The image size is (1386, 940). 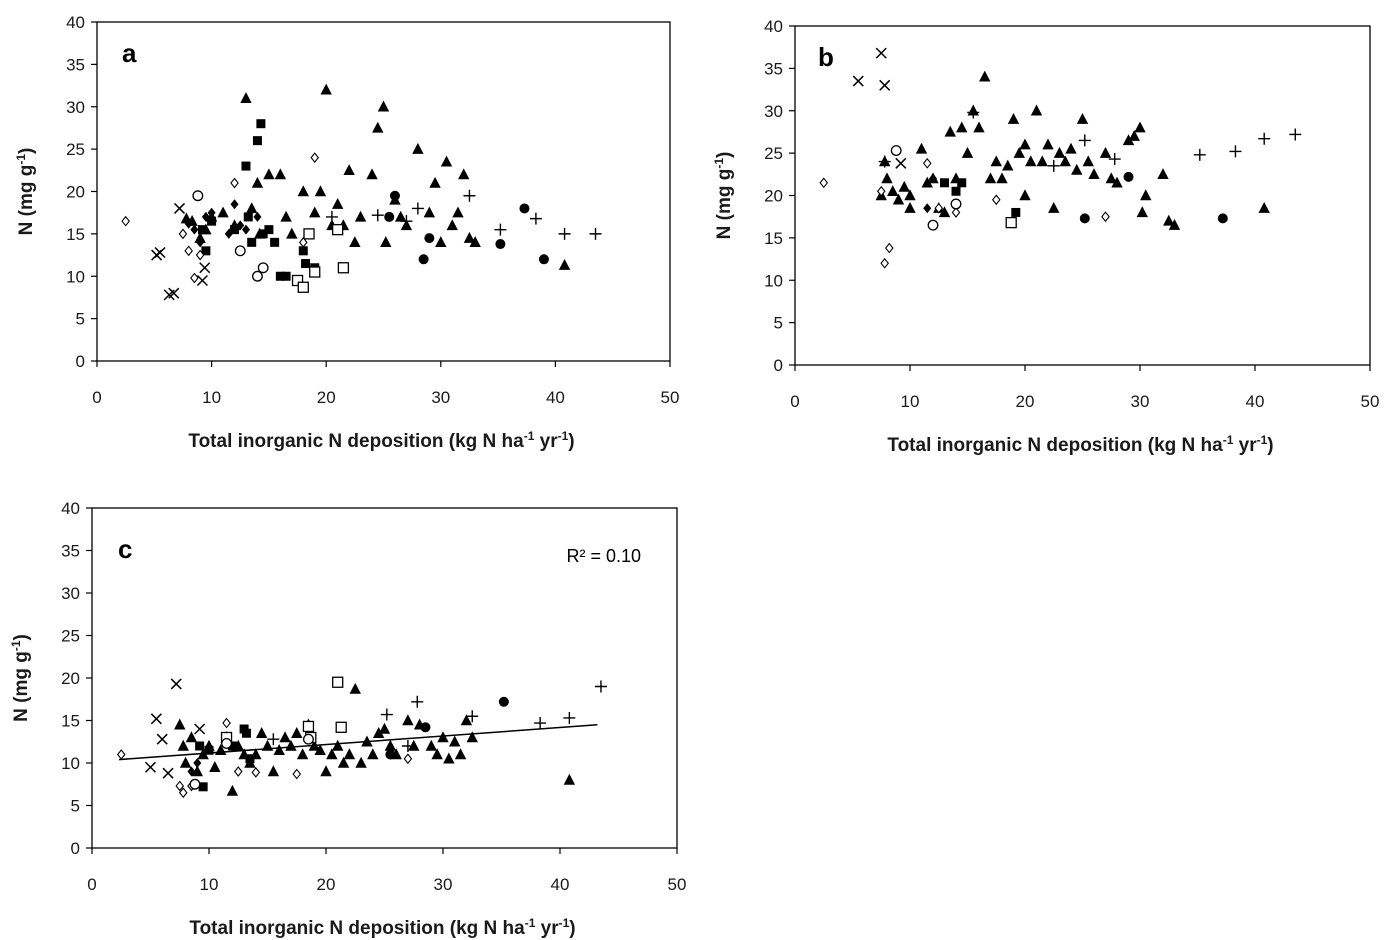 I want to click on x-tick-label: 20, so click(x=326, y=884).